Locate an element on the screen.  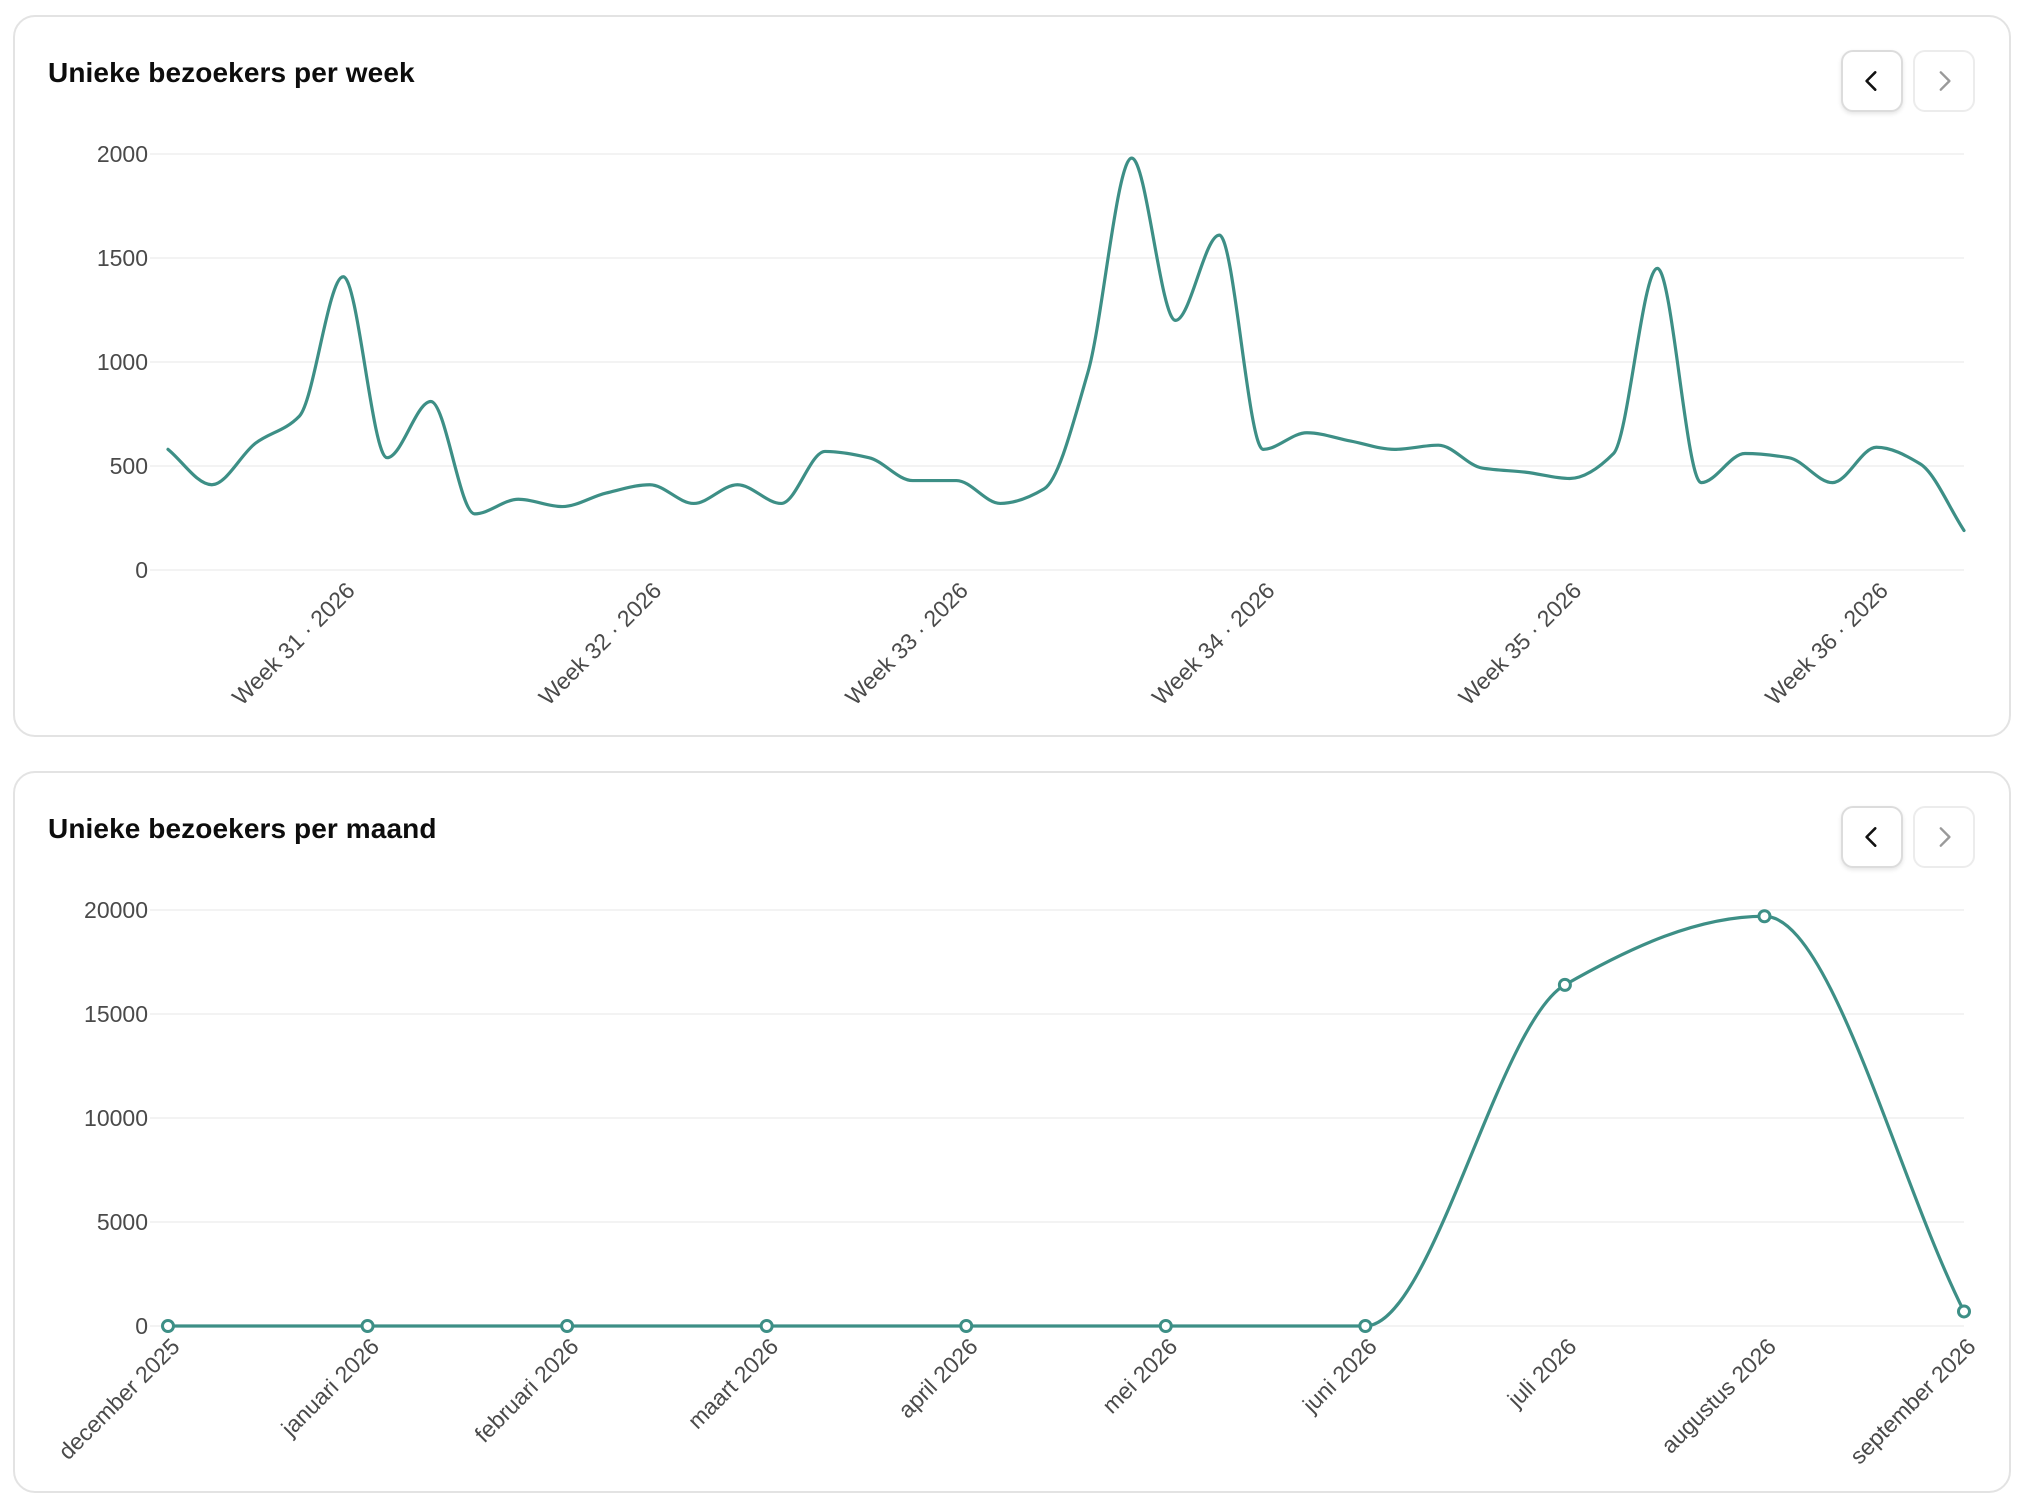
x-tick-label: Week 35 · 2026 is located at coordinates (1519, 643).